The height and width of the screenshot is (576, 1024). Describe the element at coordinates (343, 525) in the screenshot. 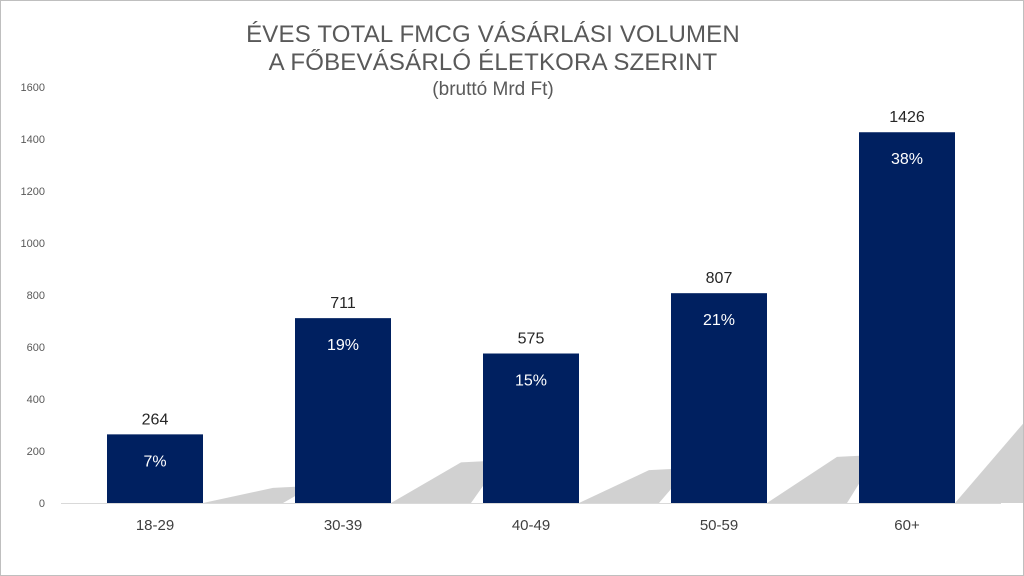

I see `x-tick-label: 30-39` at that location.